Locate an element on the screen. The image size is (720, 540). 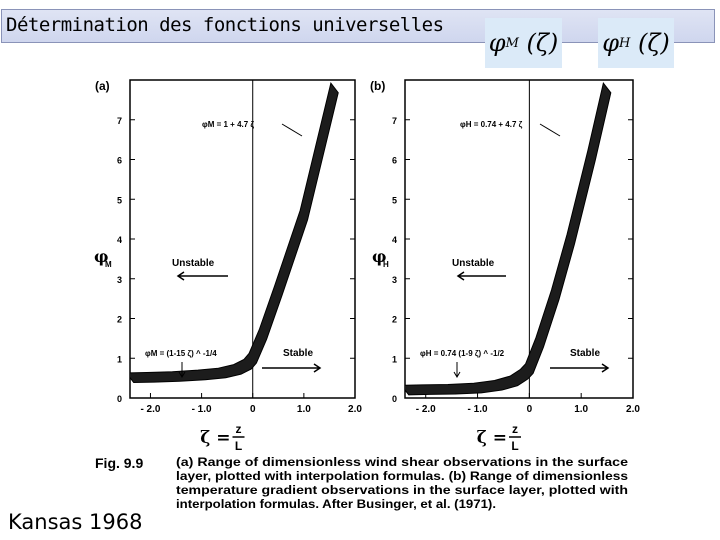
panel-a-stable-label: Stable is located at coordinates (298, 353).